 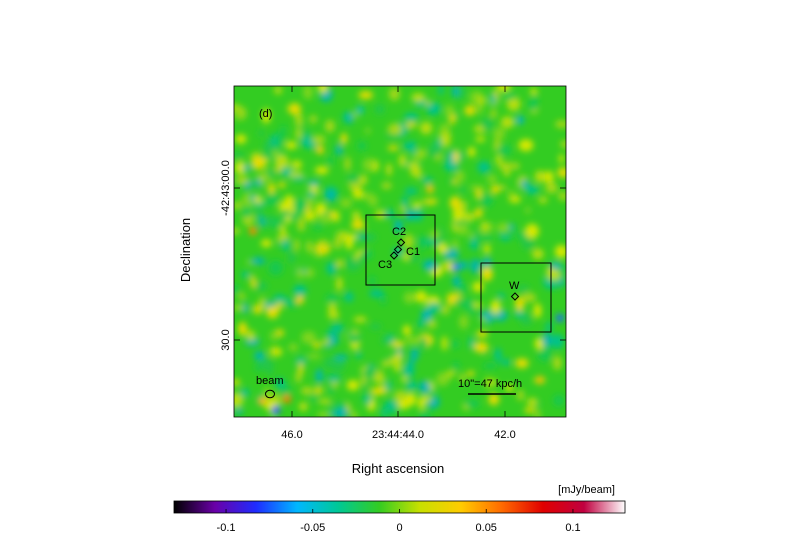 I want to click on x-tick-label-2: 23:44:44.0, so click(x=398, y=435).